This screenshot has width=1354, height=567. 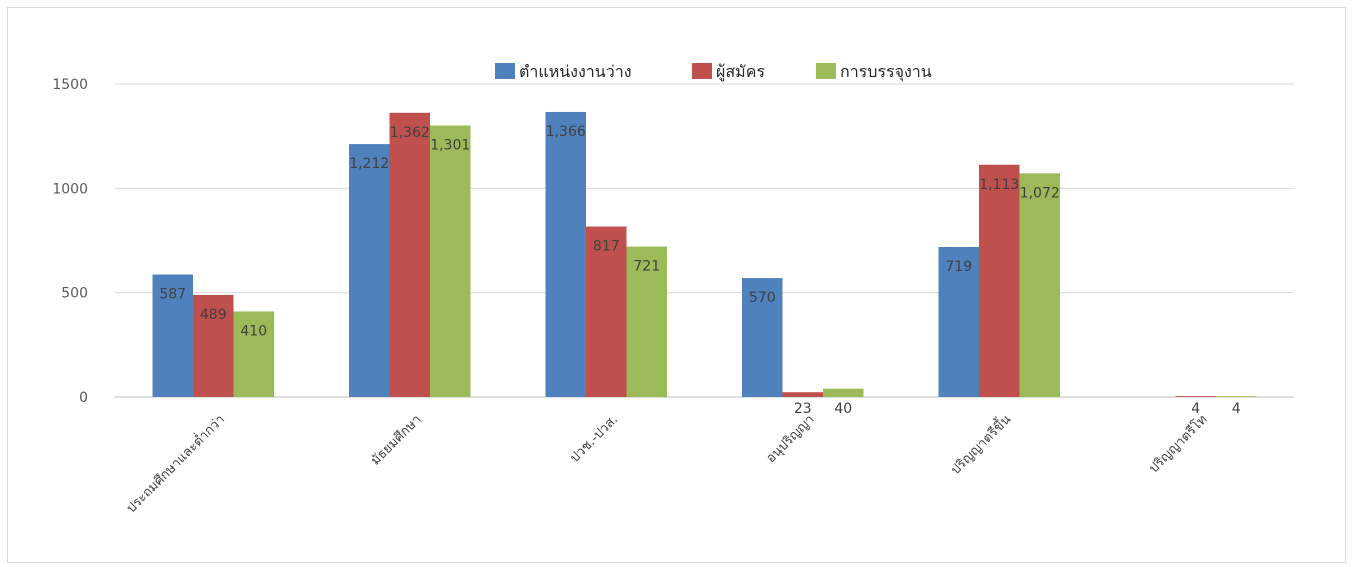 I want to click on y-tick-label: 500, so click(x=74, y=294).